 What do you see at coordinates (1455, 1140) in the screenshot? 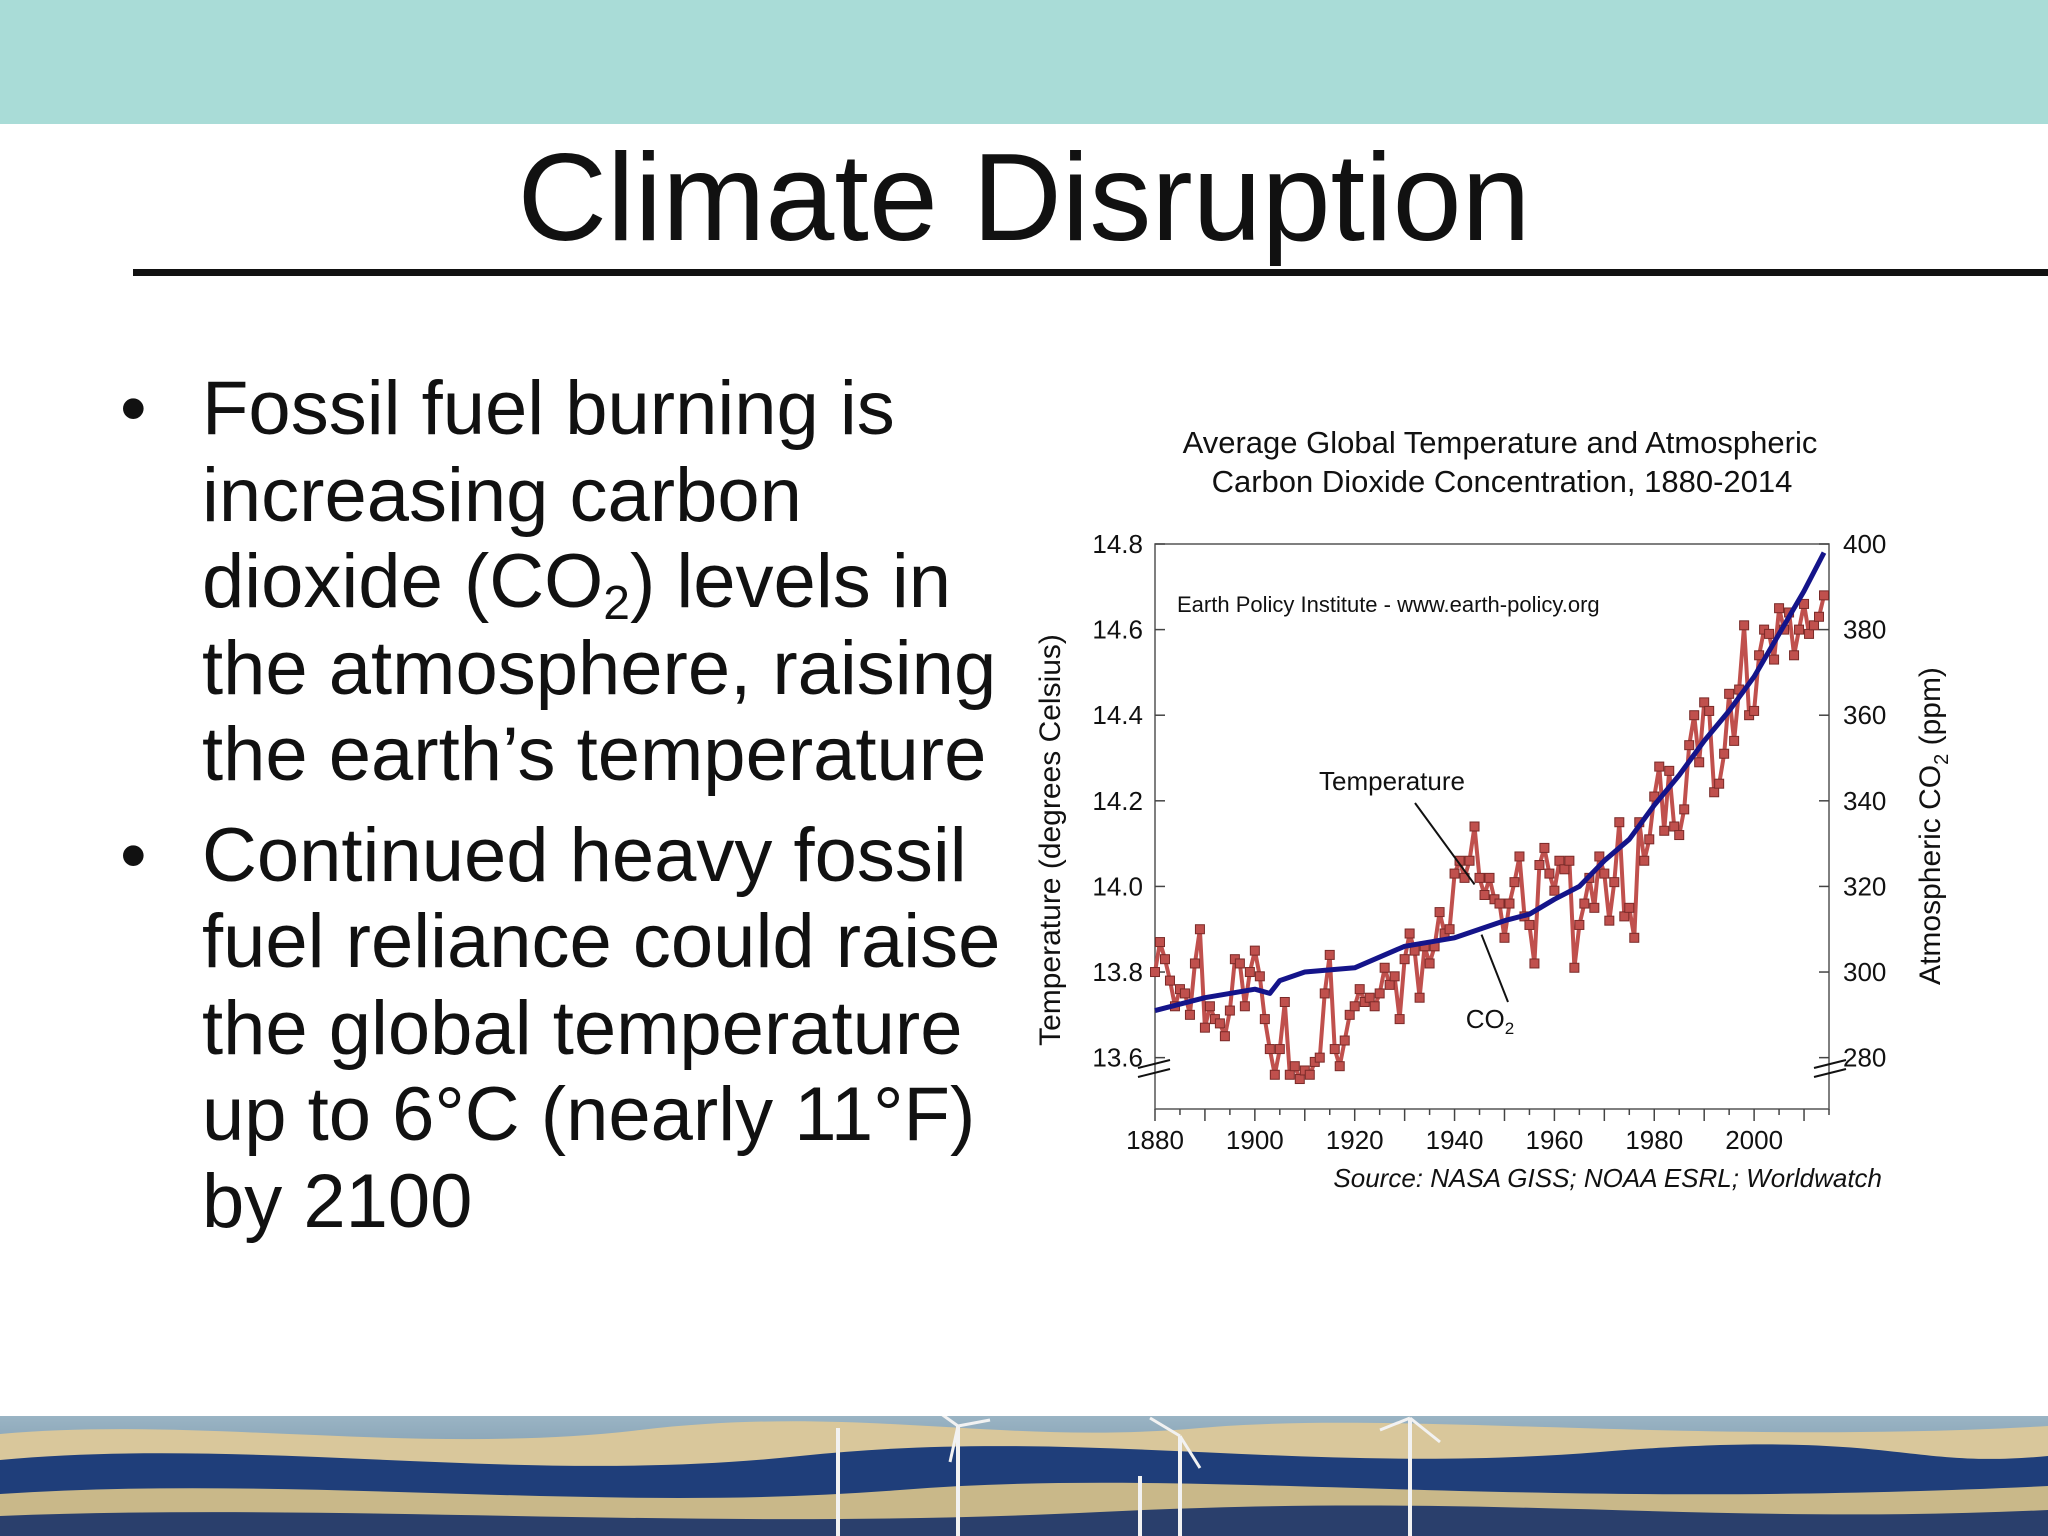
I see `x-tick-label: 1940` at bounding box center [1455, 1140].